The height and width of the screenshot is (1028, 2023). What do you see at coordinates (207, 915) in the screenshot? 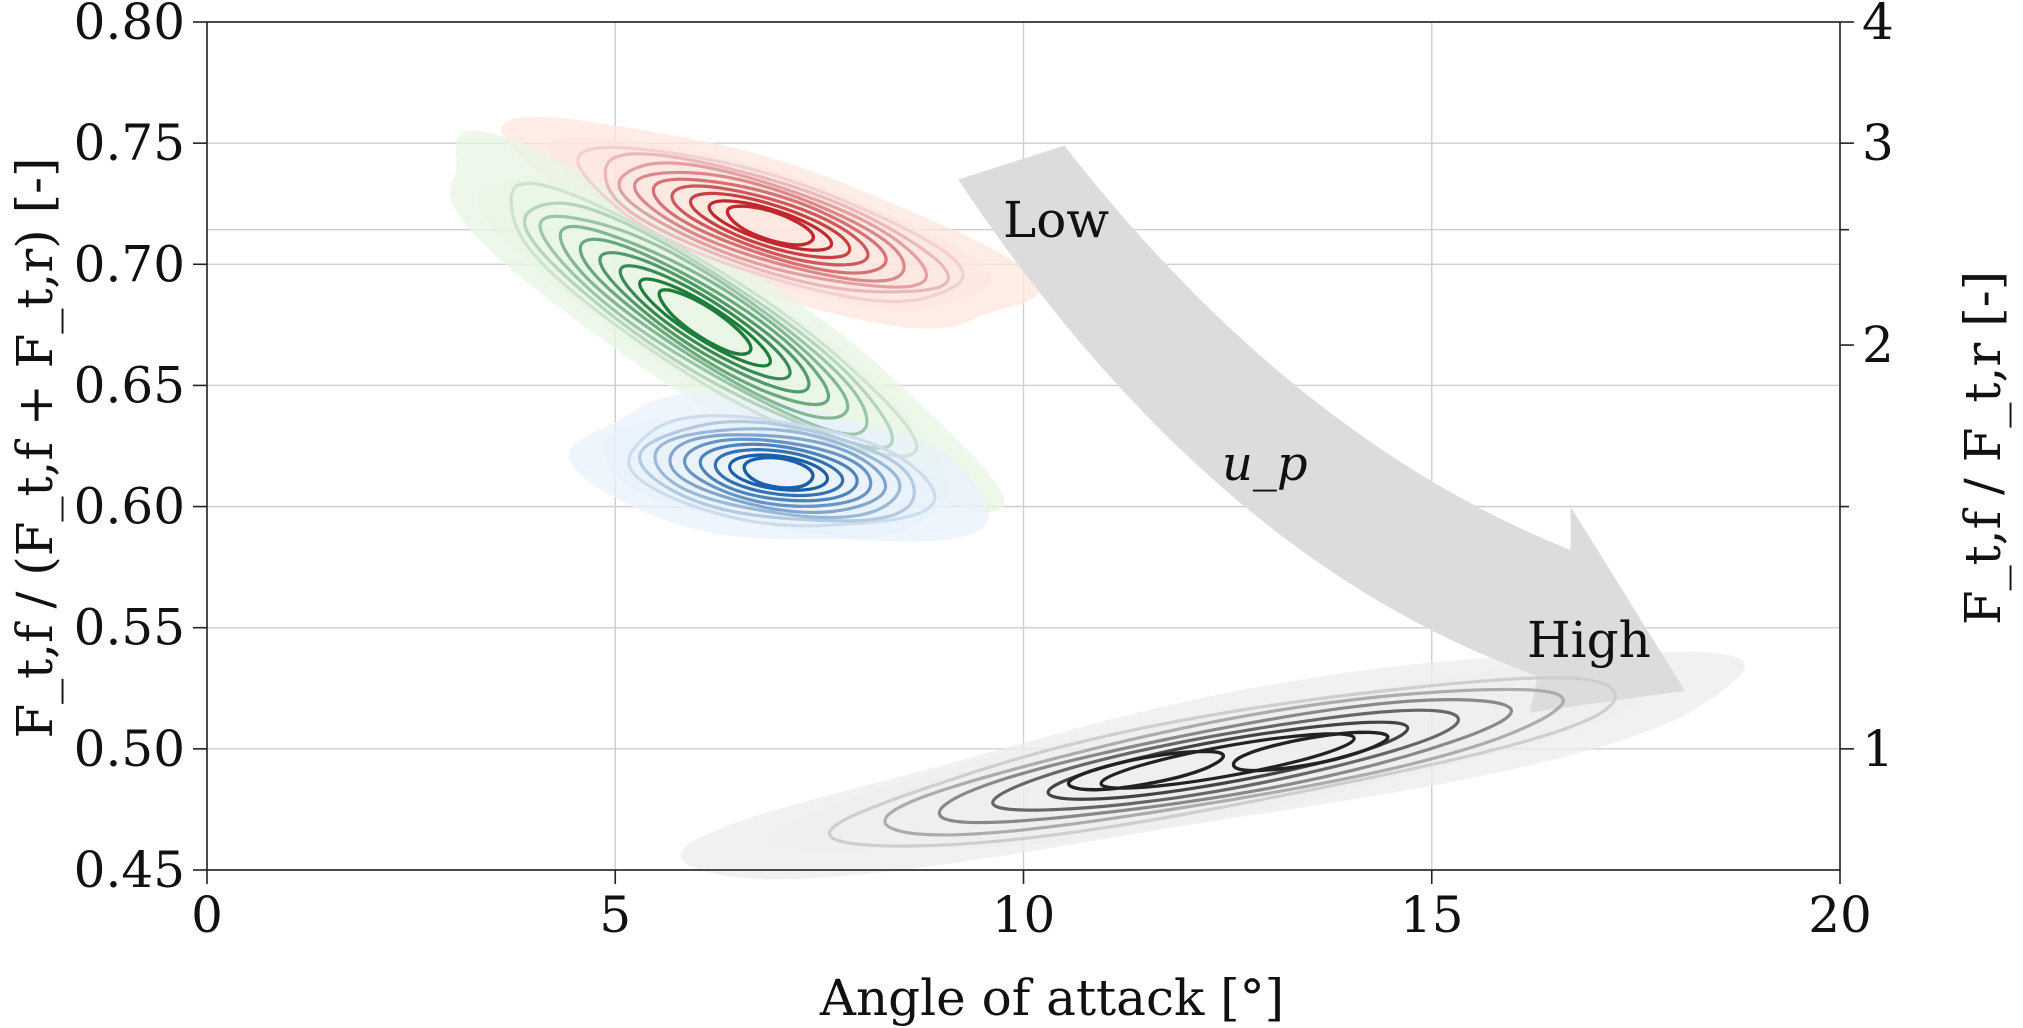
I see `x-tick-label: 0` at bounding box center [207, 915].